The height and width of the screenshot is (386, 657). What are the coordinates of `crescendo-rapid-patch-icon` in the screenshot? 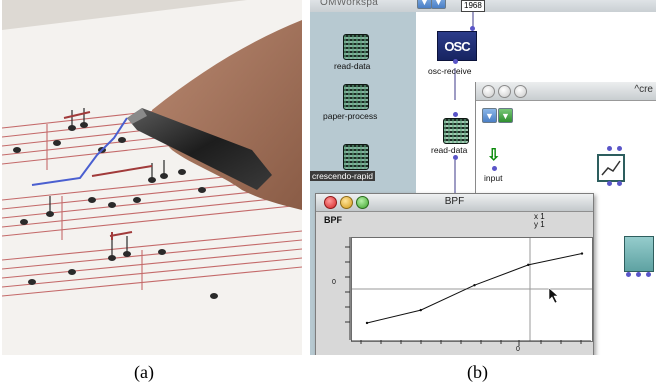 It's located at (356, 157).